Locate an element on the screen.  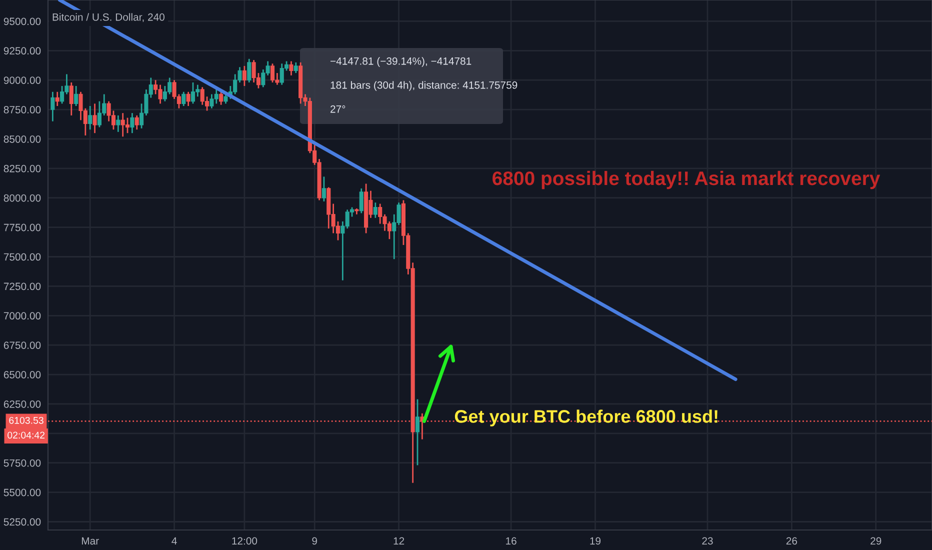
annotation: 181 bars (30d 4h), distance: 4151.75759 is located at coordinates (424, 86).